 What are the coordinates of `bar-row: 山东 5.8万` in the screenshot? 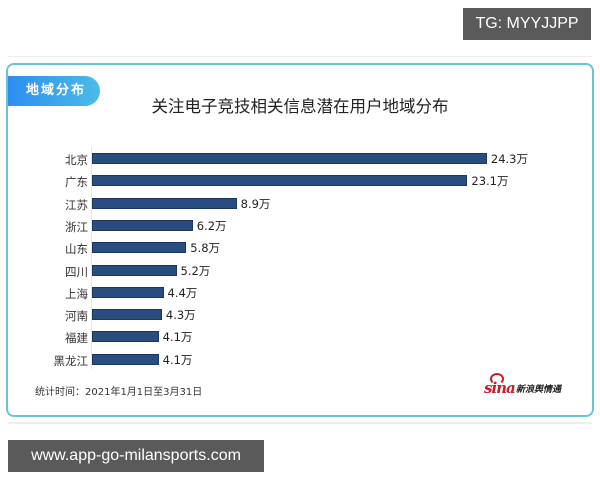 It's located at (300, 249).